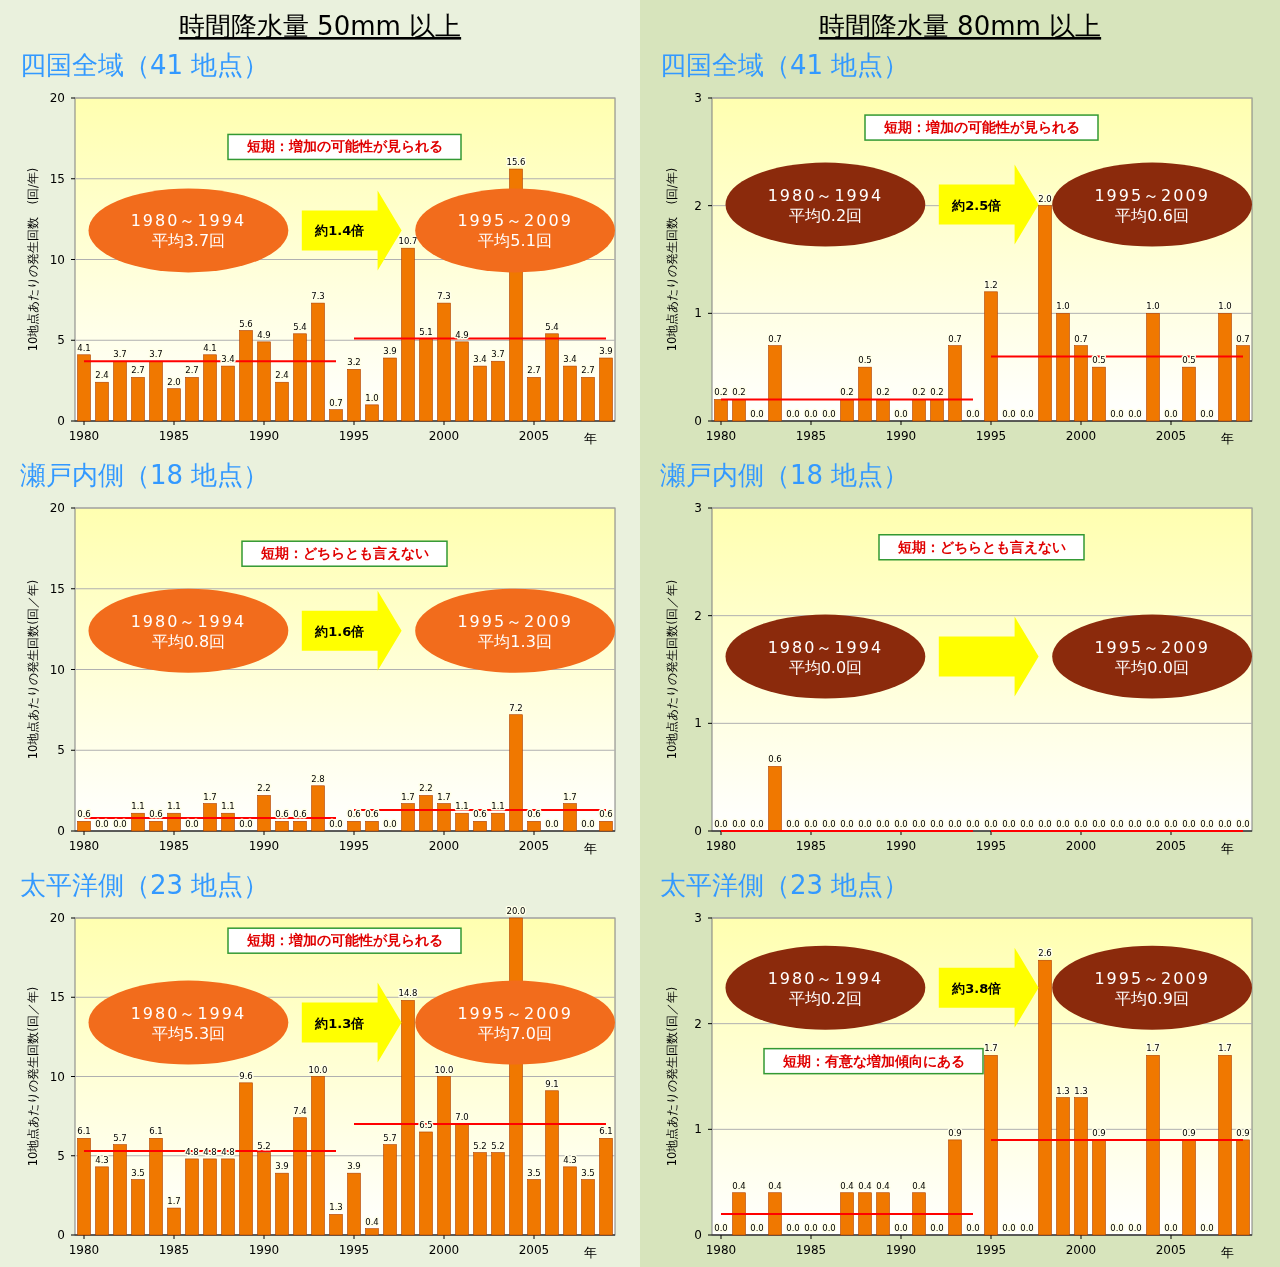  I want to click on data-label: 3.9, so click(390, 351).